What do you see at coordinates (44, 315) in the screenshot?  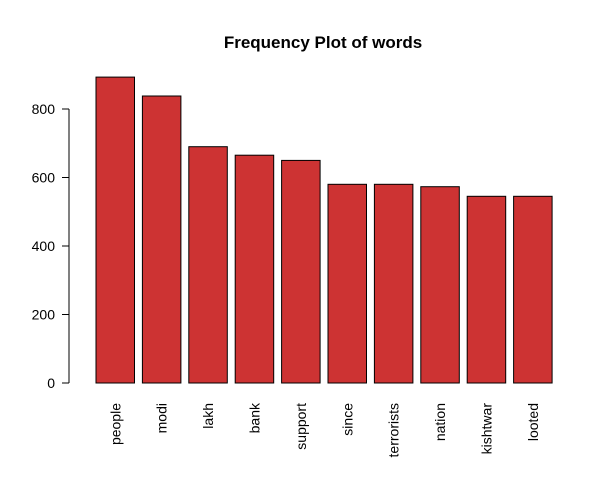 I see `y-tick-label: 200` at bounding box center [44, 315].